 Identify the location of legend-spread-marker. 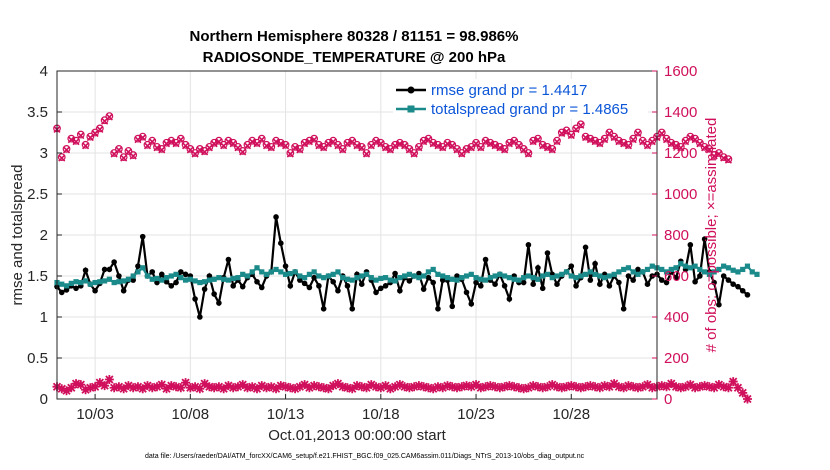
(411, 109).